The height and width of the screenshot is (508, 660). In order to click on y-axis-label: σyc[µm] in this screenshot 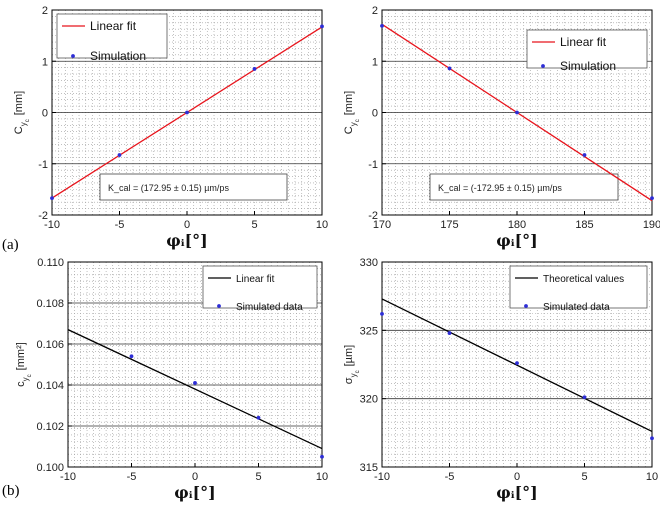, I will do `click(352, 364)`.